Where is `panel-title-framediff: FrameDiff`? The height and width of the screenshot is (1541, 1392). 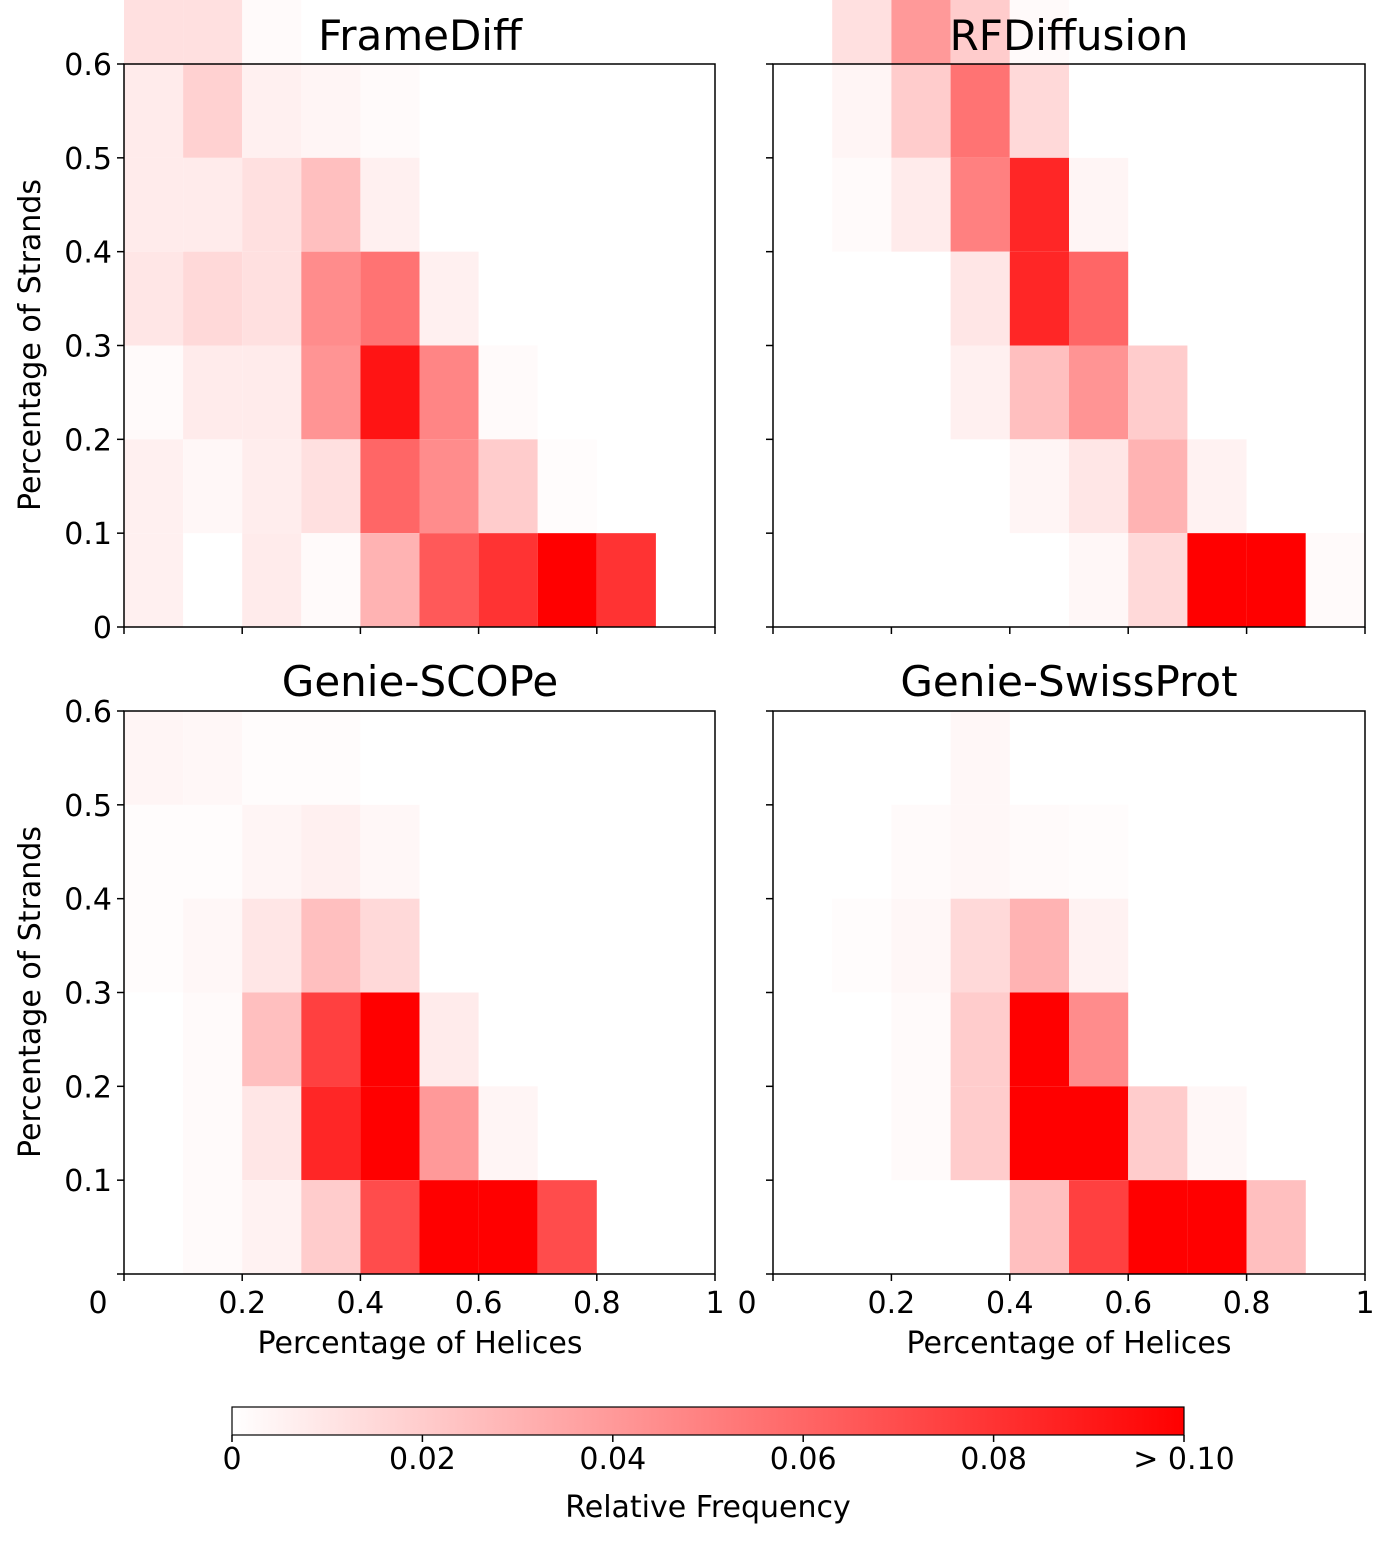
panel-title-framediff: FrameDiff is located at coordinates (420, 35).